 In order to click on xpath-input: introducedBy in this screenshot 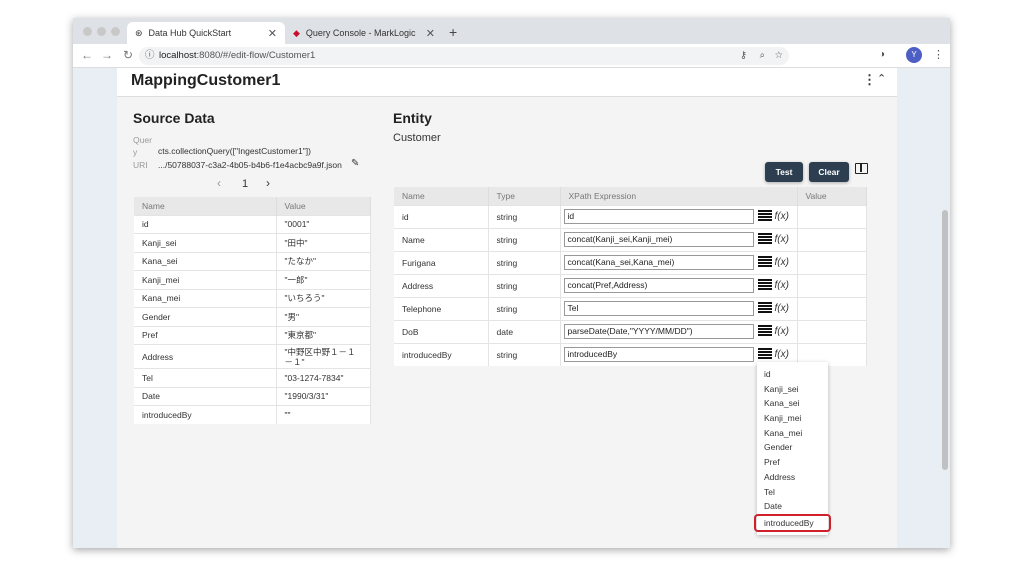, I will do `click(658, 355)`.